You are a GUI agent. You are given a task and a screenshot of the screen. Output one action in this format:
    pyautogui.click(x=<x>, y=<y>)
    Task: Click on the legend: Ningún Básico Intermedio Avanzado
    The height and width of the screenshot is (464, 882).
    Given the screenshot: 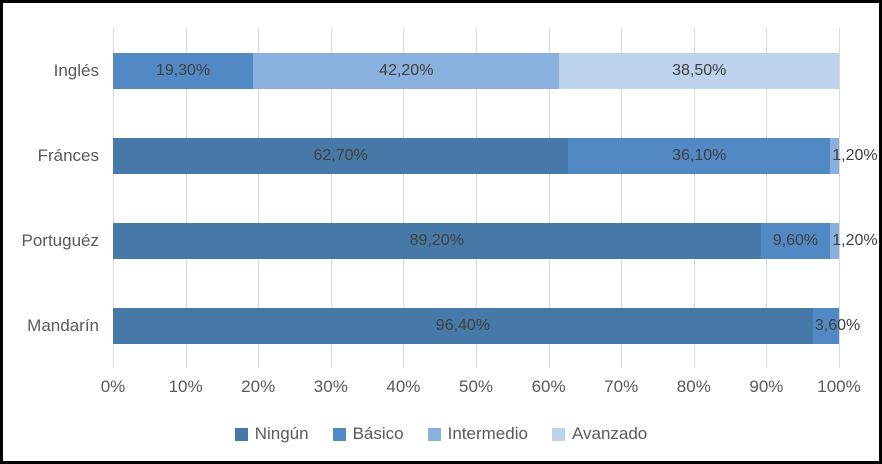 What is the action you would take?
    pyautogui.click(x=441, y=434)
    